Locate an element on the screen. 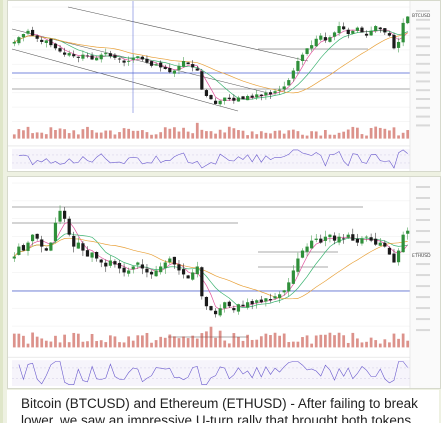  rsi-pane is located at coordinates (211, 158).